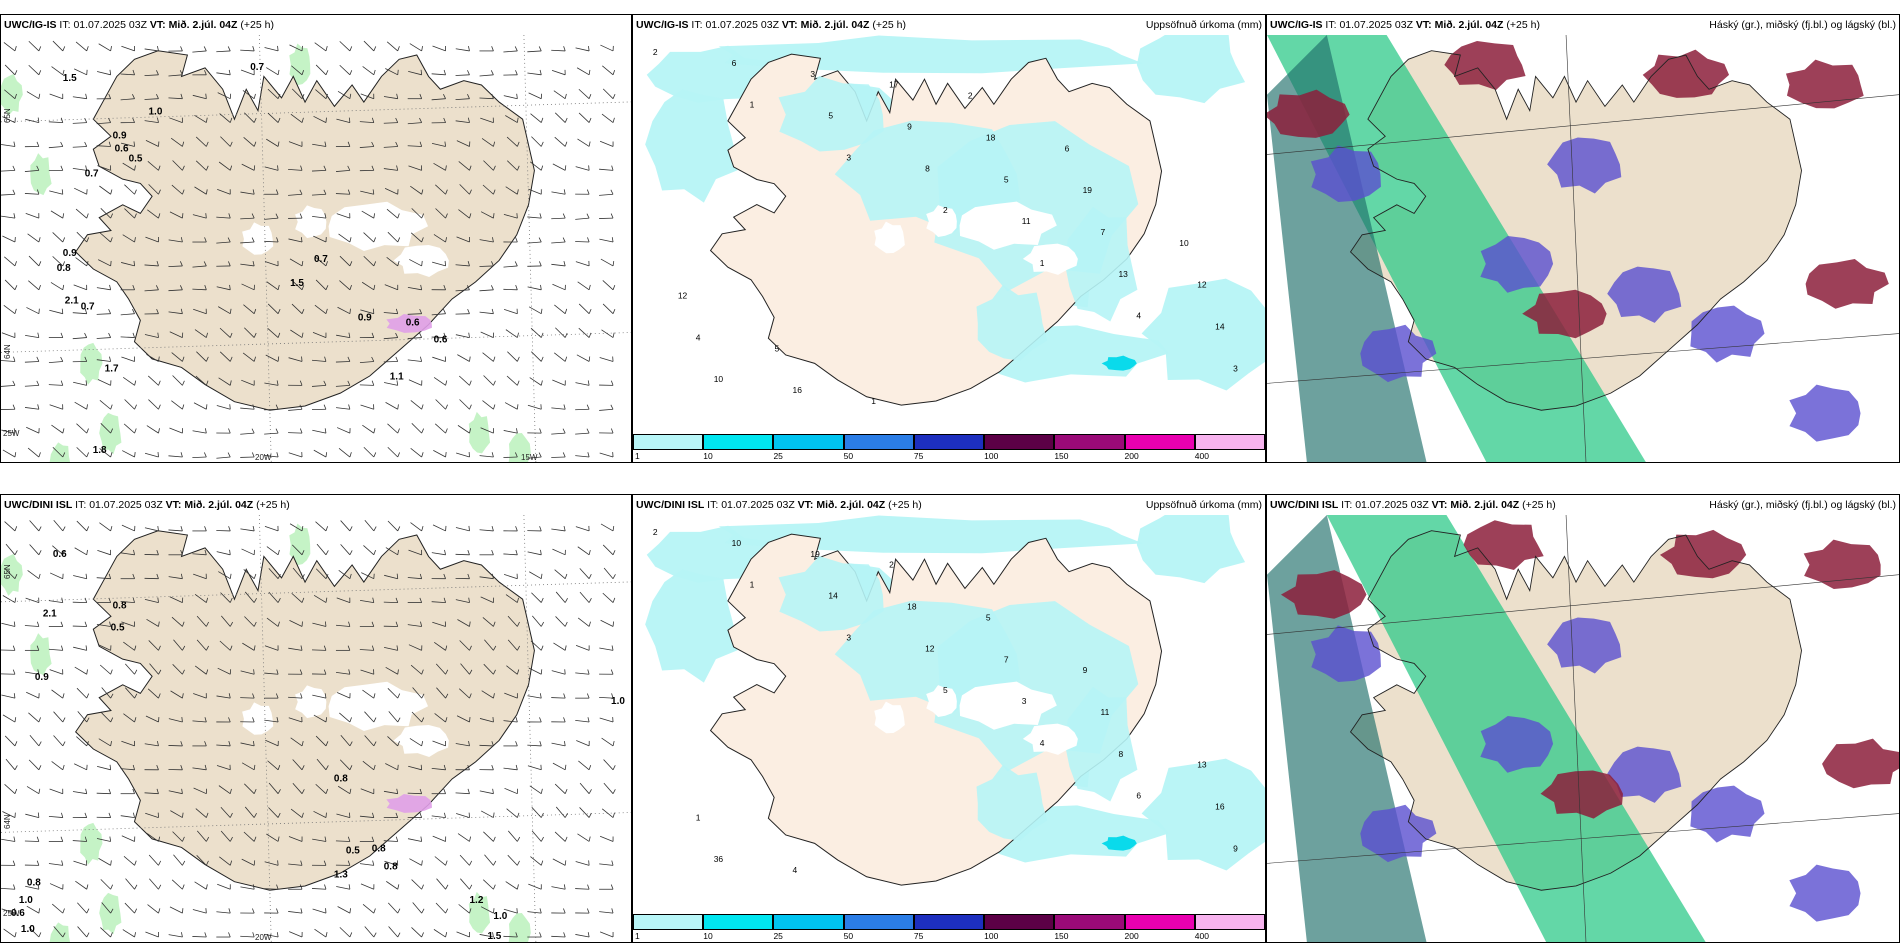  Describe the element at coordinates (1012, 802) in the screenshot. I see `precip-area` at that location.